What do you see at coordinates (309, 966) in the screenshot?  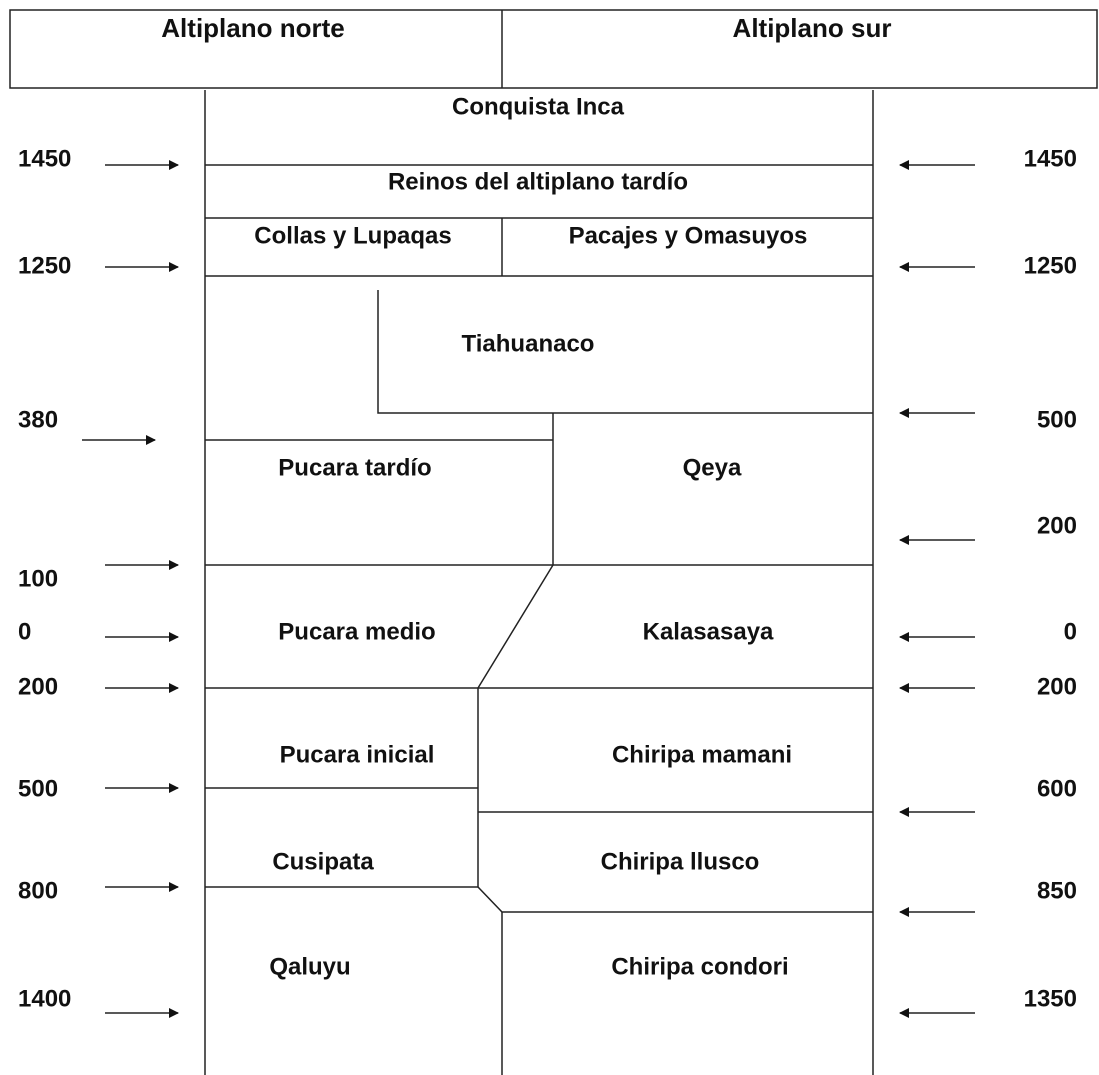 I see `period-label: Qaluyu` at bounding box center [309, 966].